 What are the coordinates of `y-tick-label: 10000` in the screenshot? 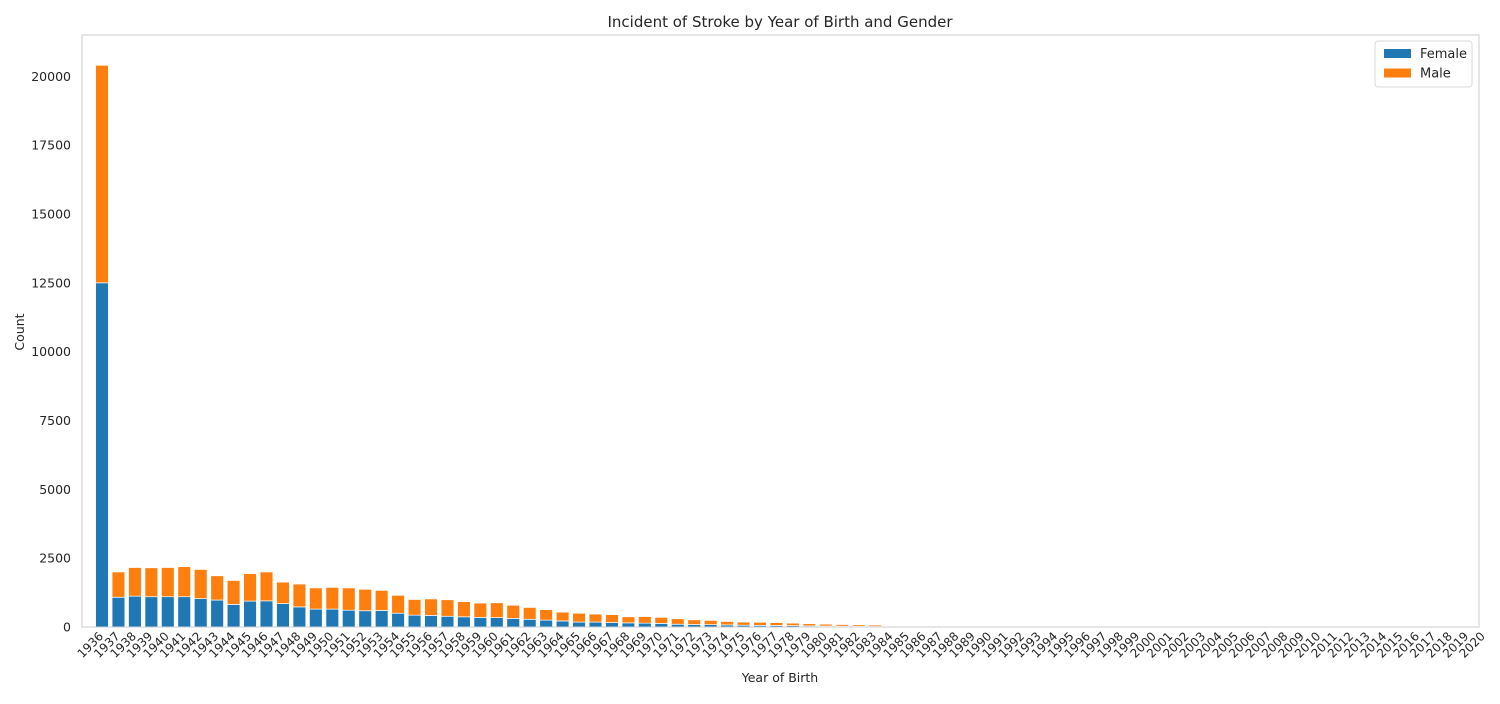 It's located at (51, 351).